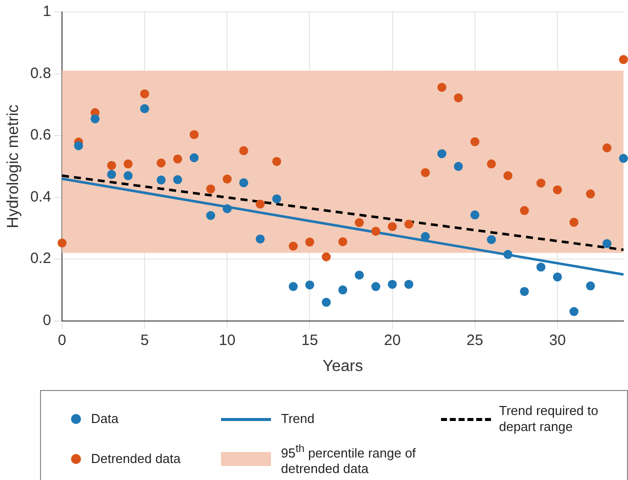  Describe the element at coordinates (41, 73) in the screenshot. I see `y-tick-label: 0.8` at that location.